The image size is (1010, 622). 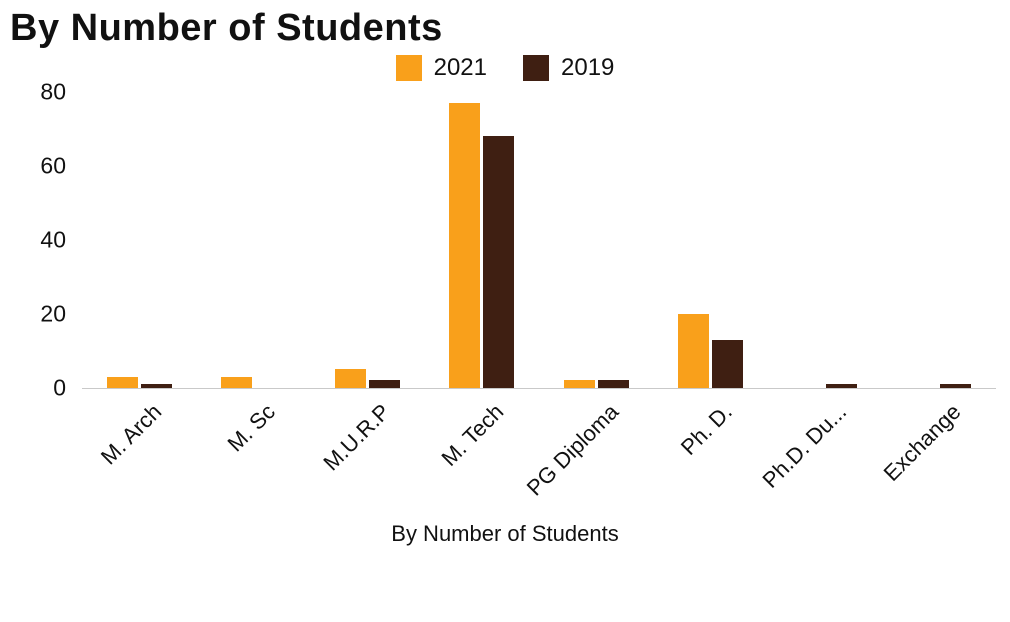 I want to click on bar-2019-ph-d, so click(x=727, y=363).